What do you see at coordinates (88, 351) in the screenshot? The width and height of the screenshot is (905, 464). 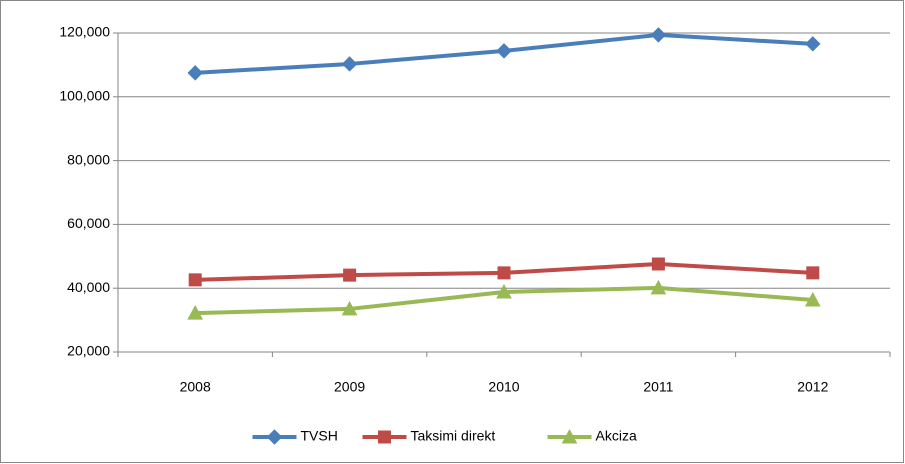 I see `y-tick-label: 20,000` at bounding box center [88, 351].